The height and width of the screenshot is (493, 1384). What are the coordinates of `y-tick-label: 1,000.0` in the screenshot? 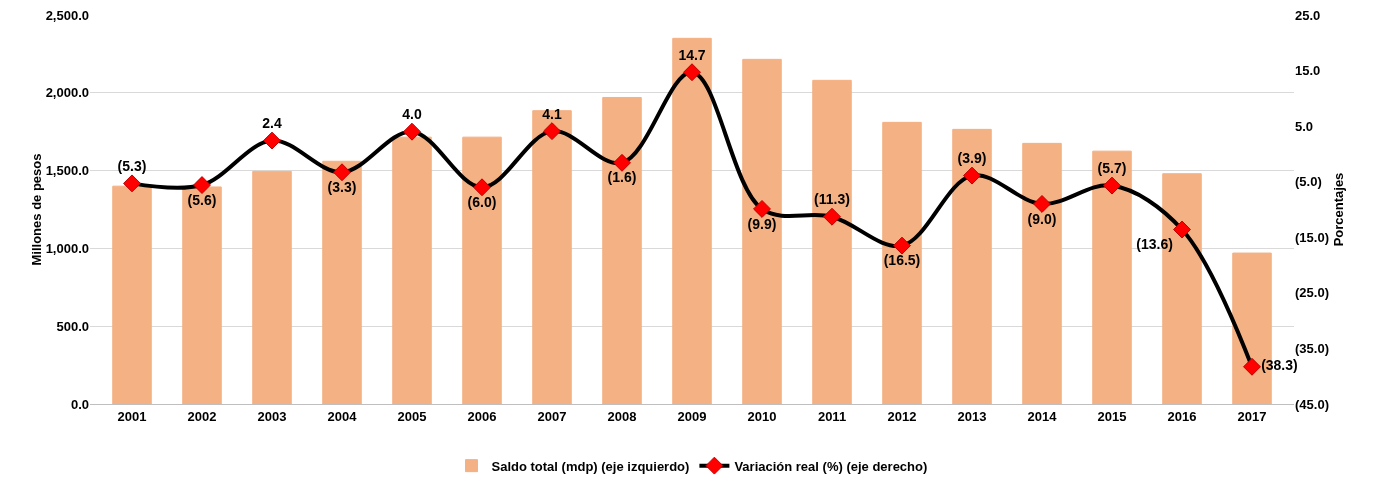 It's located at (67, 248).